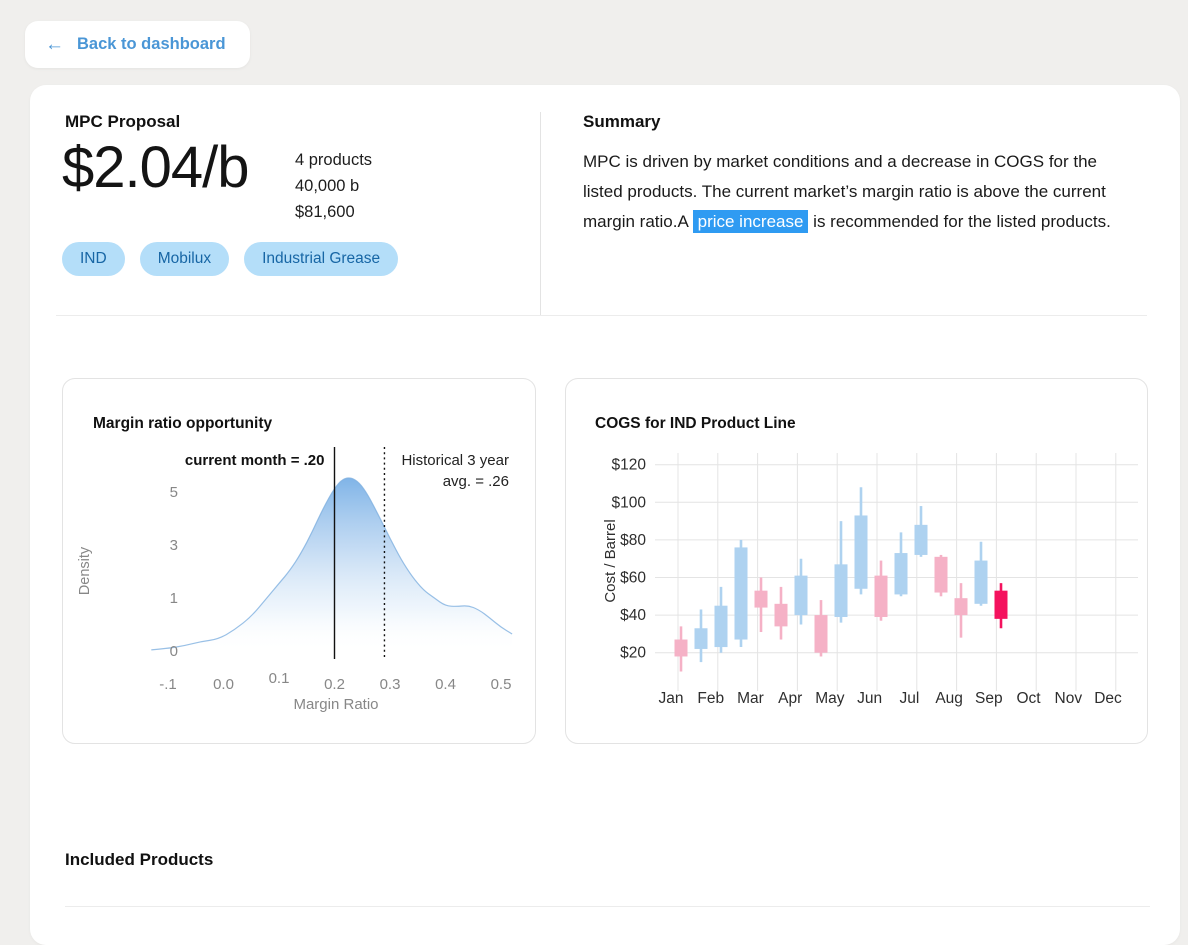 This screenshot has width=1188, height=945. What do you see at coordinates (607, 906) in the screenshot?
I see `included-products-divider` at bounding box center [607, 906].